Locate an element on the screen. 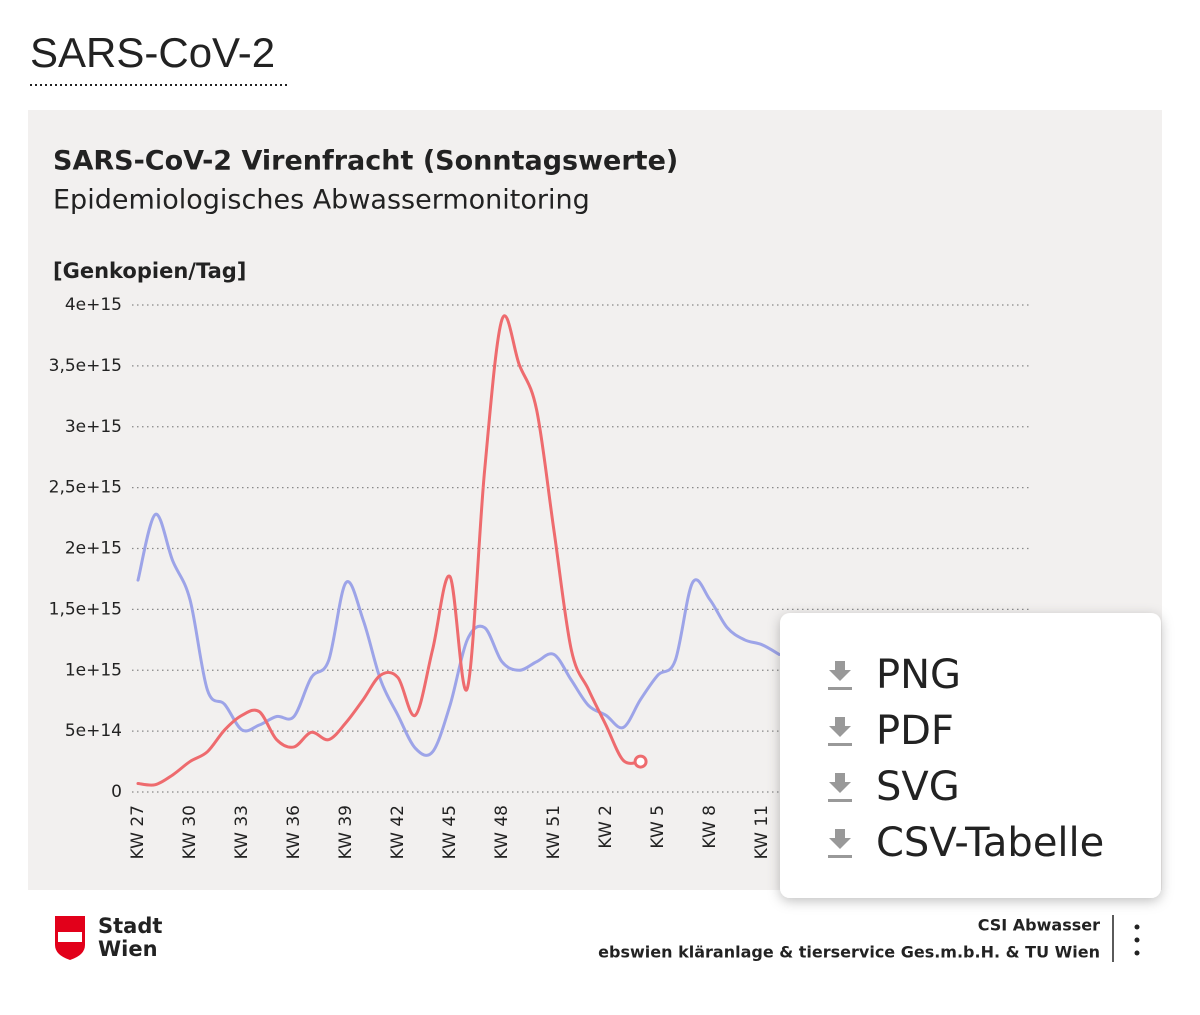 Image resolution: width=1200 pixels, height=1015 pixels. menu-panel is located at coordinates (970, 755).